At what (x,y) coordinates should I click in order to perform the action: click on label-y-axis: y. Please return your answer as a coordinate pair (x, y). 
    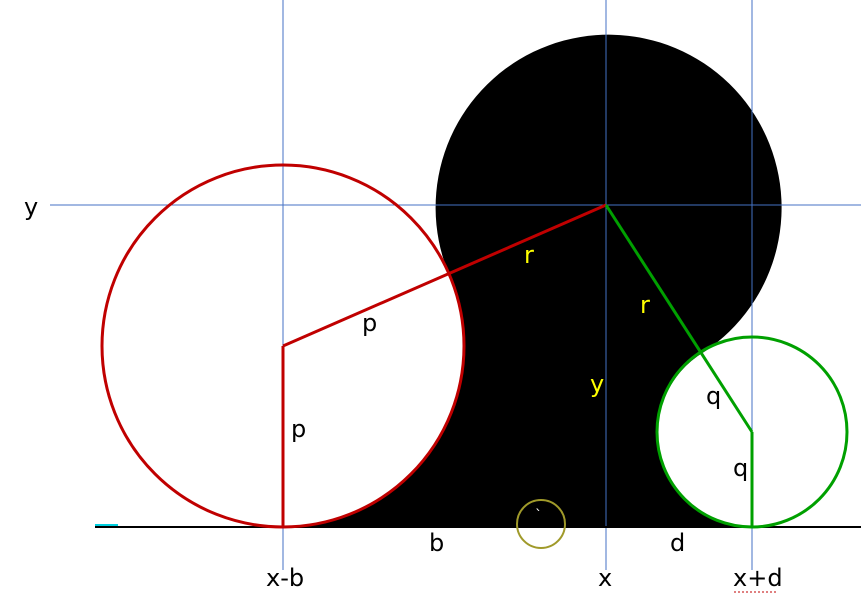
    Looking at the image, I should click on (31, 207).